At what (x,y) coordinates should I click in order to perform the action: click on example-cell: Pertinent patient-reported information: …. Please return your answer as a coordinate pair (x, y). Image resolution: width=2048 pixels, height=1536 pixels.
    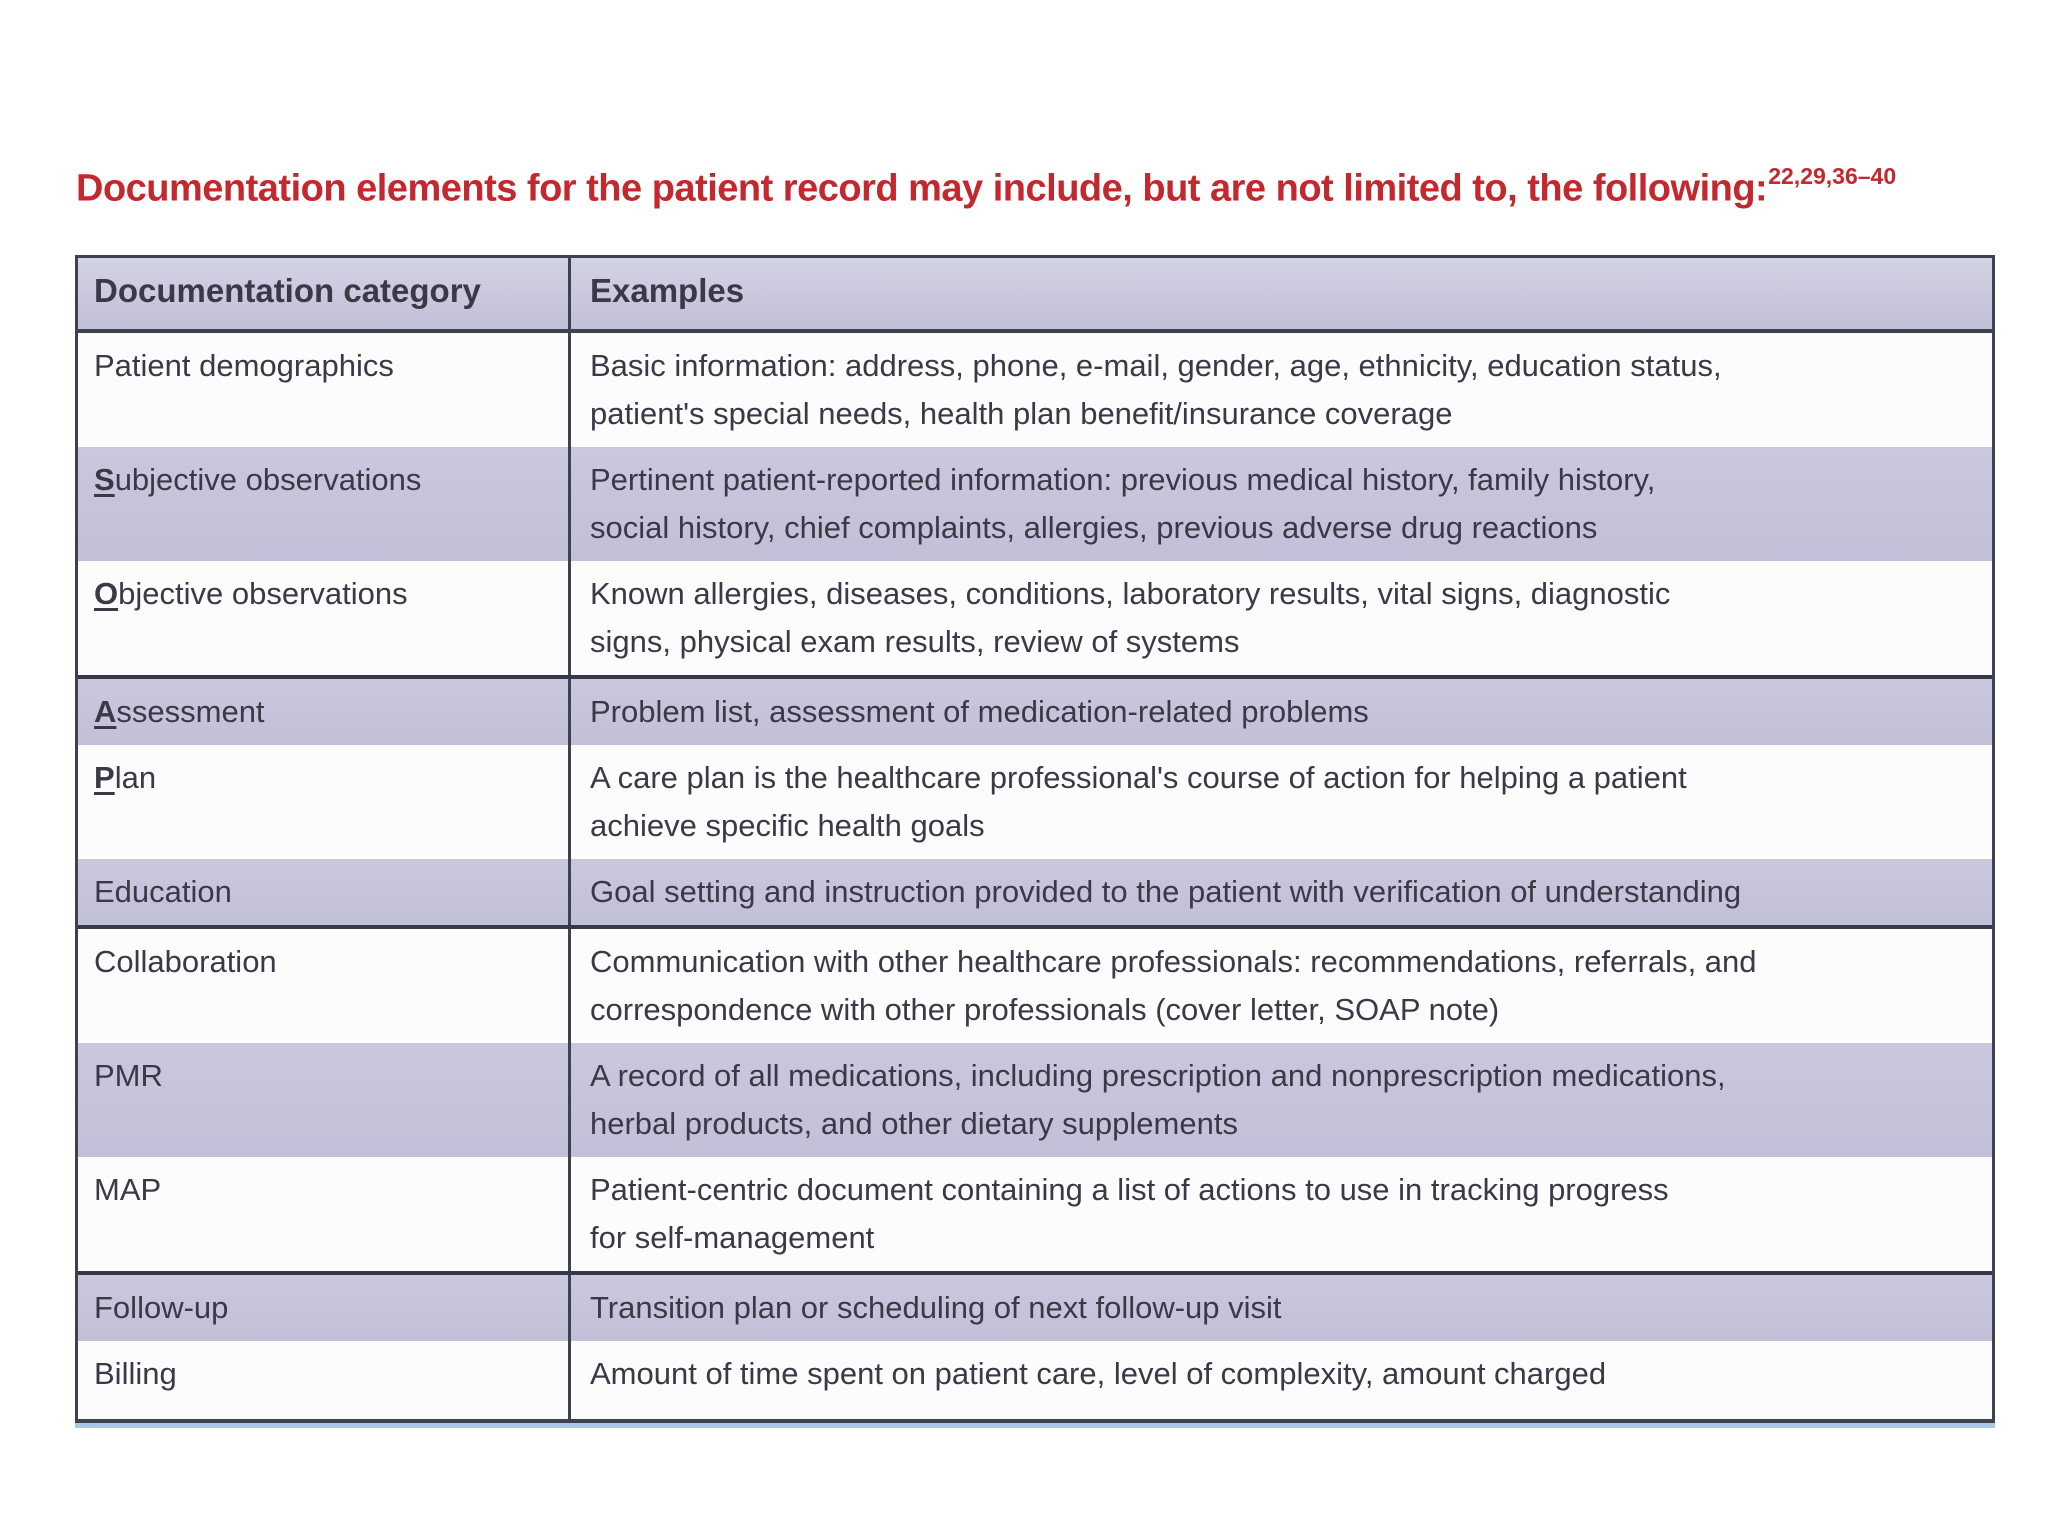
    Looking at the image, I should click on (1123, 503).